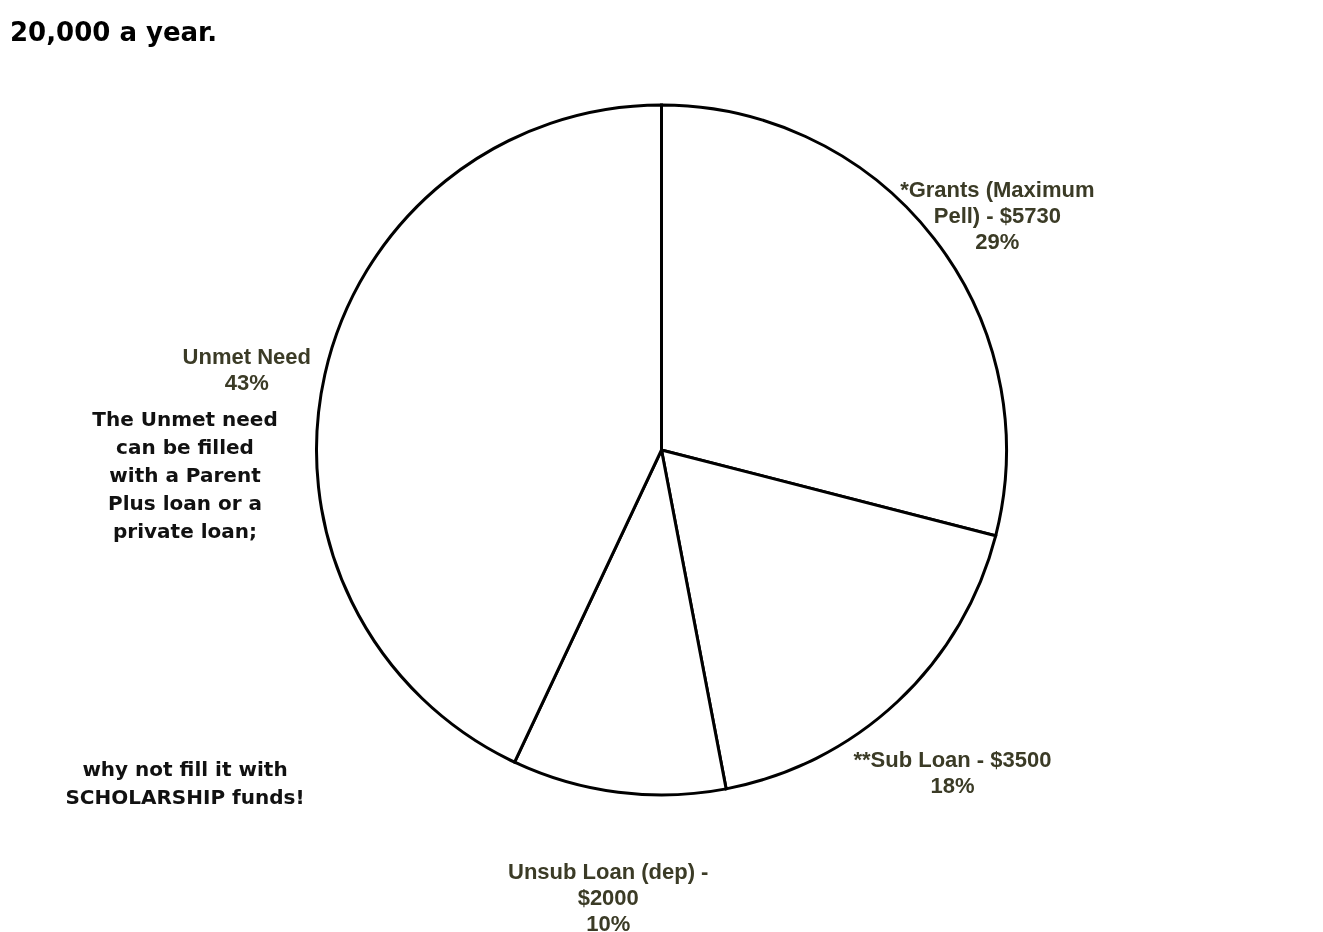 Image resolution: width=1323 pixels, height=932 pixels. Describe the element at coordinates (997, 202) in the screenshot. I see `slice-label: *Grants (Maximum Pell) - $5730` at that location.